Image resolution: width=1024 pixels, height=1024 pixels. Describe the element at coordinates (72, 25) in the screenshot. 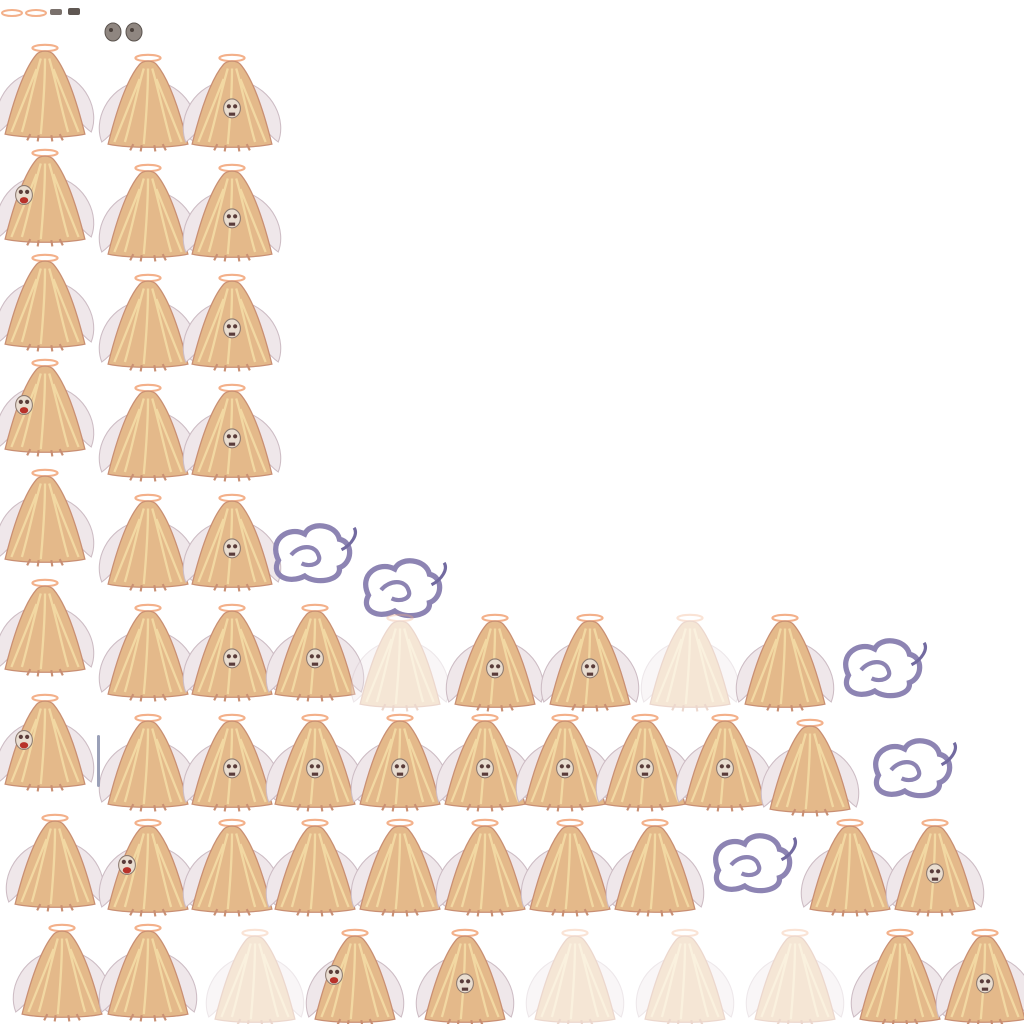

I see `top-strip` at that location.